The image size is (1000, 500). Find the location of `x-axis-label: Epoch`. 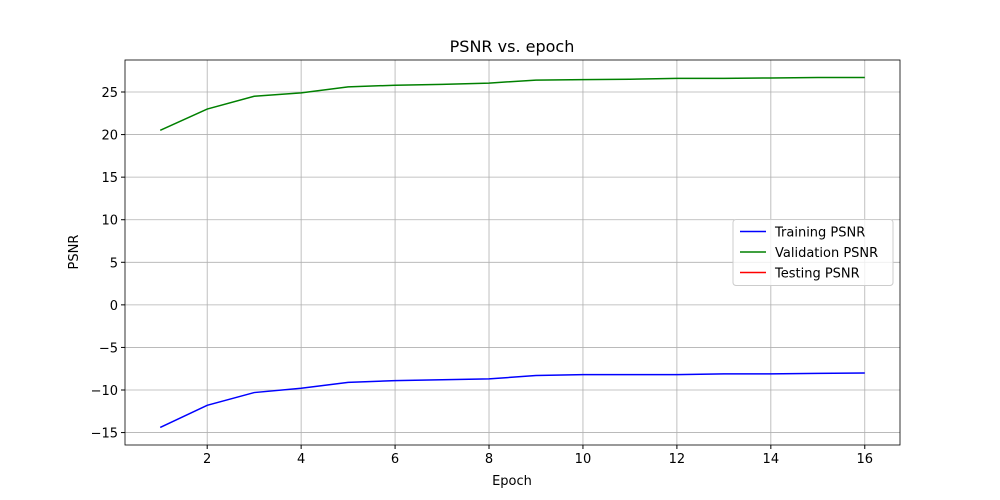

x-axis-label: Epoch is located at coordinates (512, 481).